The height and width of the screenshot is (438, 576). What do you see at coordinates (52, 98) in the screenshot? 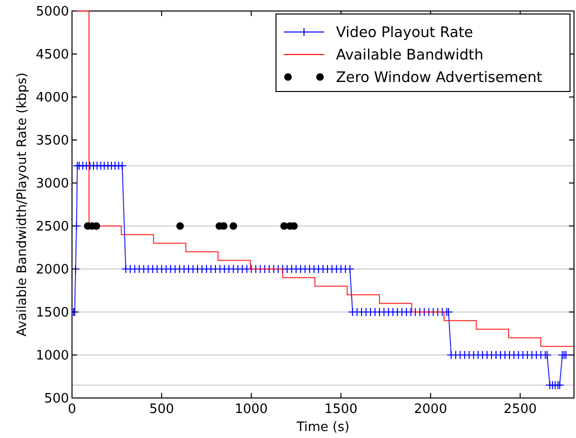
I see `y-tick-label: 4000` at bounding box center [52, 98].